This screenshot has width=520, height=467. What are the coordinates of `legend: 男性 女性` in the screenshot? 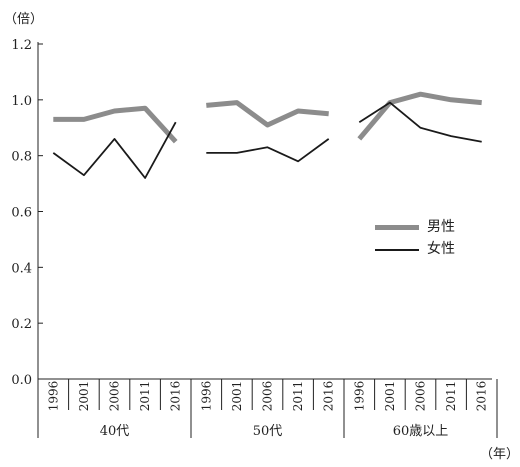 It's located at (419, 237).